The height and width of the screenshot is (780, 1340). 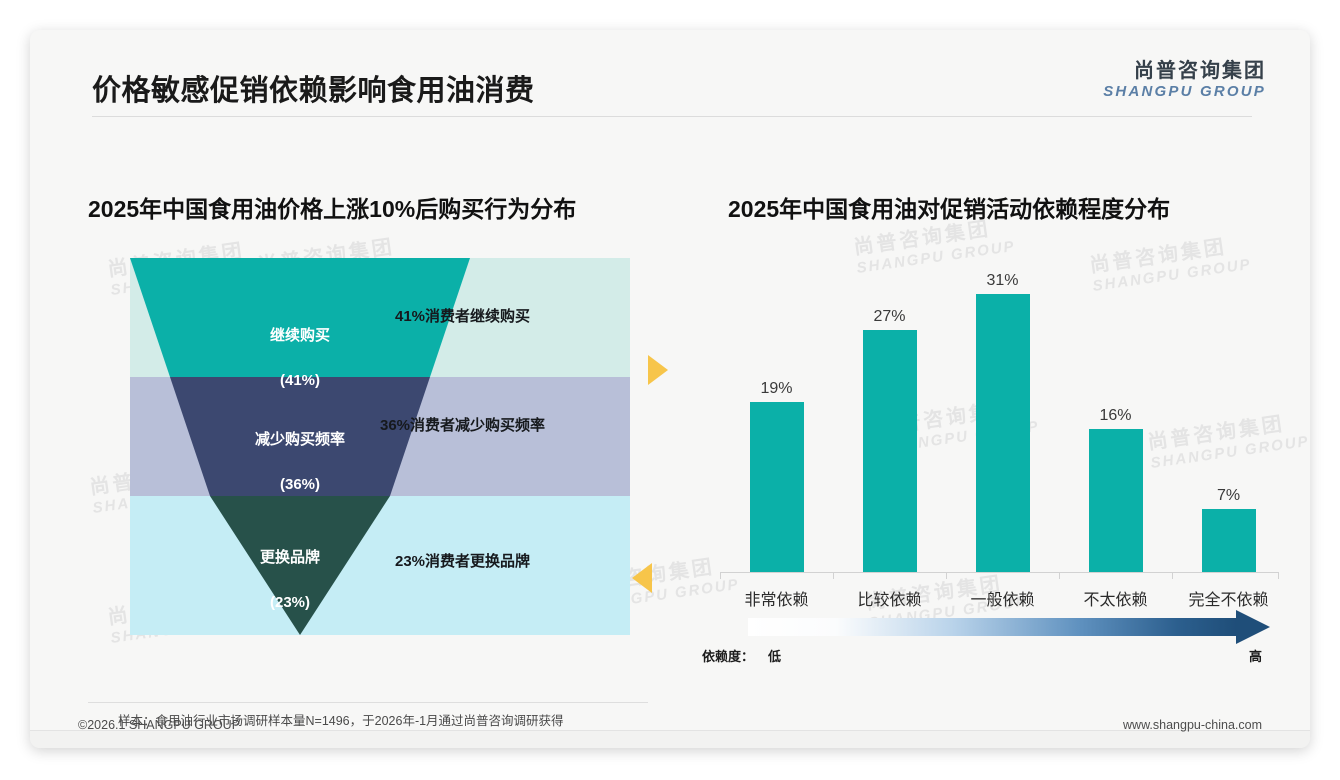 What do you see at coordinates (1009, 627) in the screenshot?
I see `gradient-arrow-icon` at bounding box center [1009, 627].